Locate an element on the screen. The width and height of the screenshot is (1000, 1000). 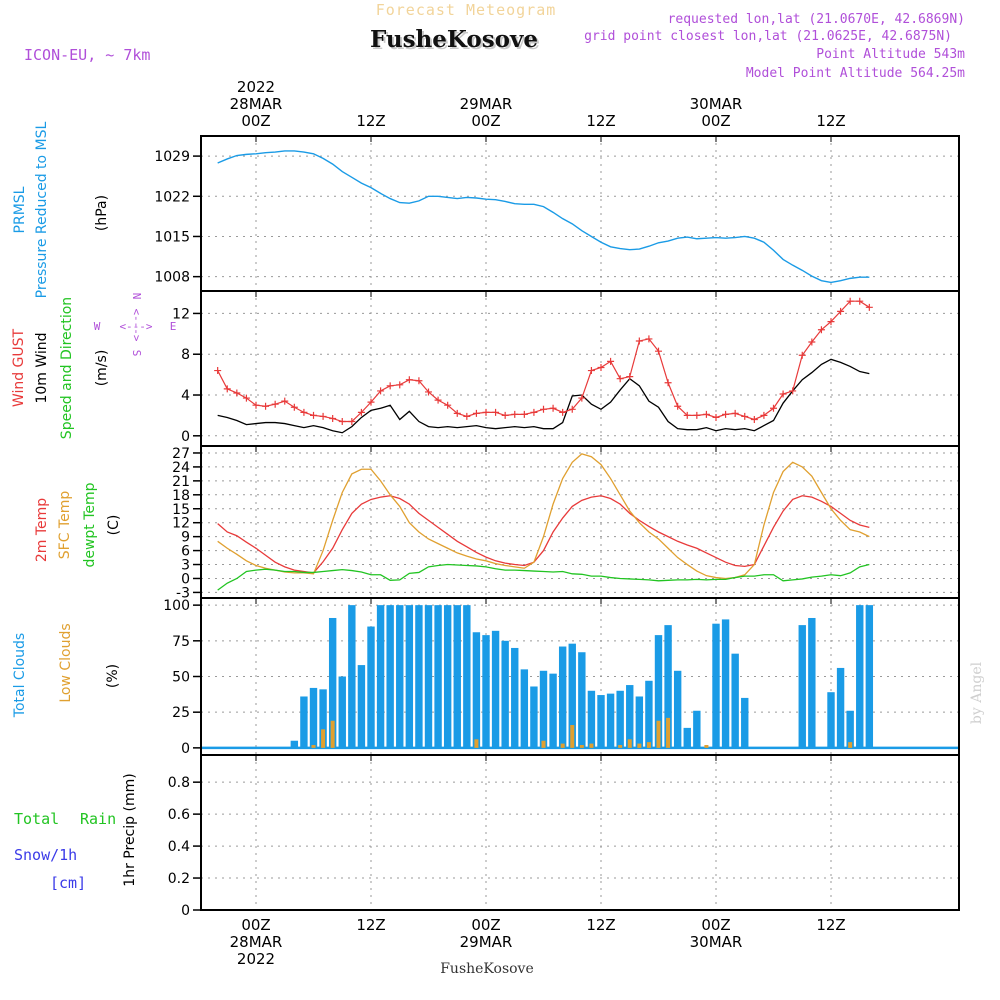
panel-frame is located at coordinates (580, 832).